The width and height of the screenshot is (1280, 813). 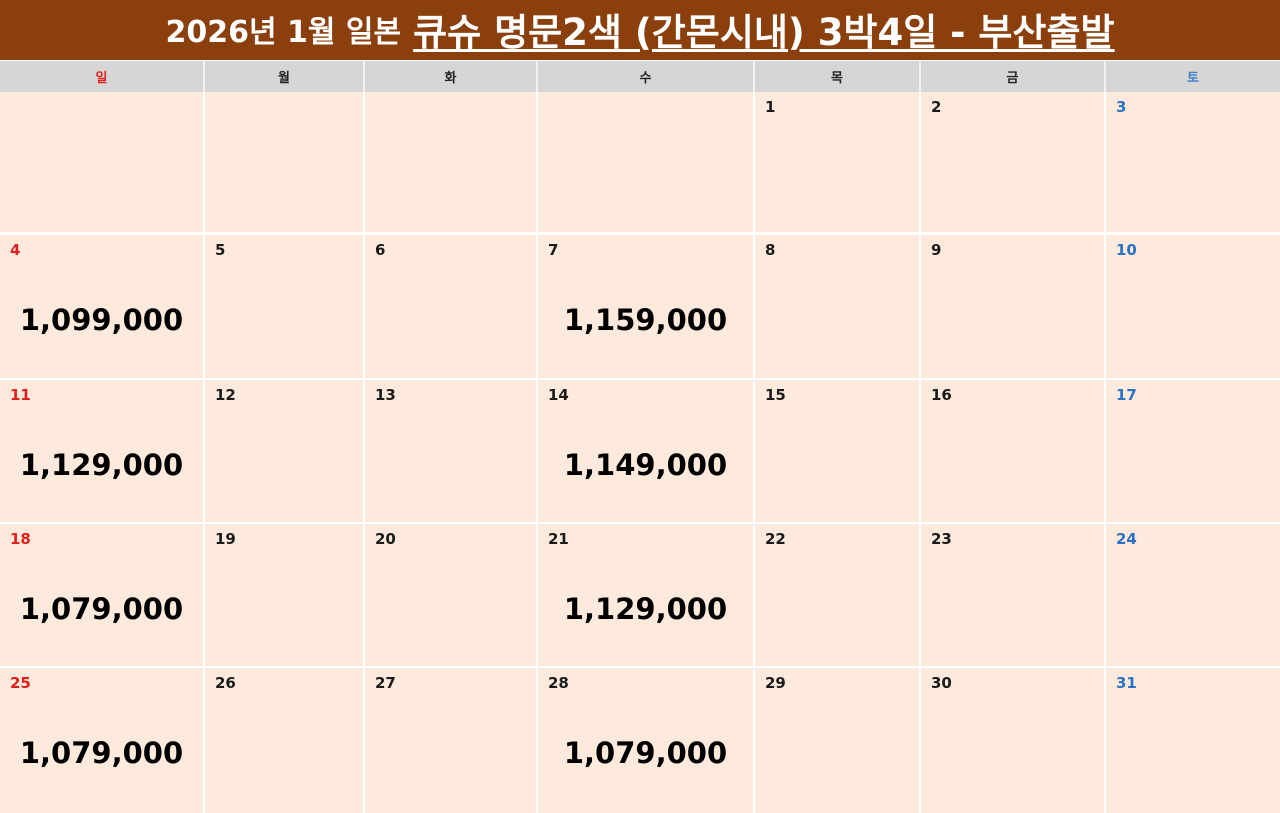 I want to click on weekday-header-row: 일 월 화 수 목 금 토, so click(x=640, y=76).